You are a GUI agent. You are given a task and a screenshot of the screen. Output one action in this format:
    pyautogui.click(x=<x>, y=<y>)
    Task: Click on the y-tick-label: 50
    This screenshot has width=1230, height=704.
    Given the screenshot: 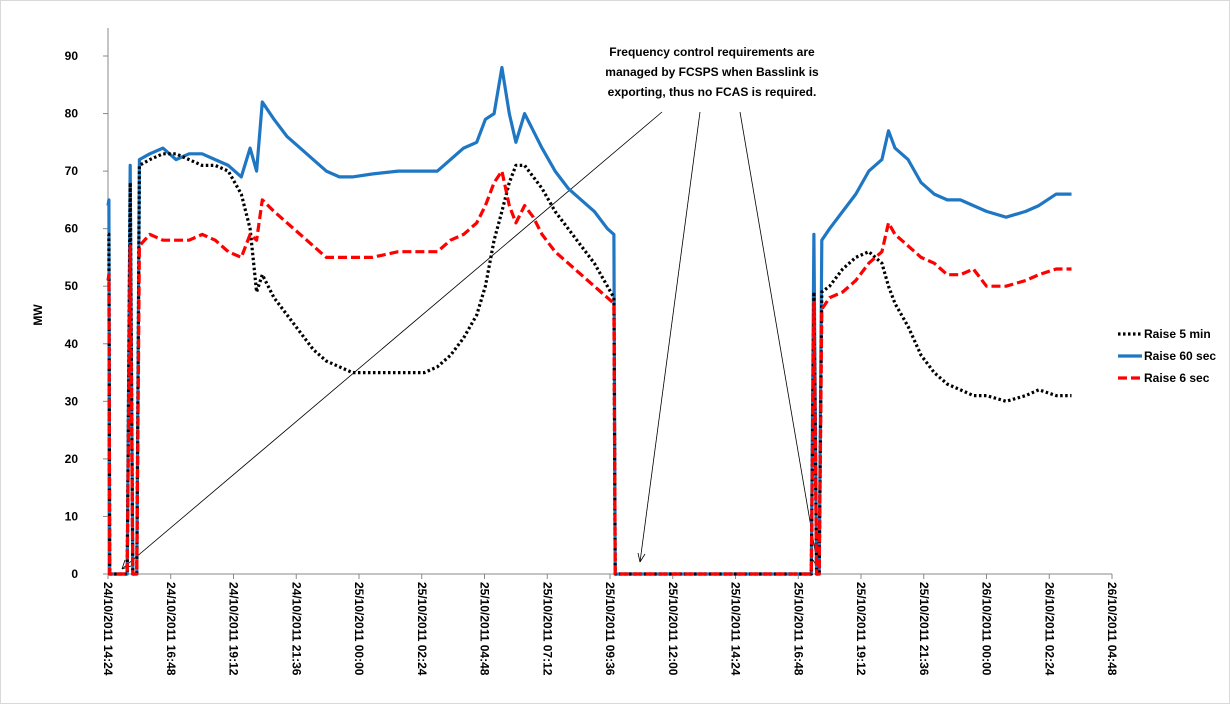 What is the action you would take?
    pyautogui.click(x=72, y=286)
    